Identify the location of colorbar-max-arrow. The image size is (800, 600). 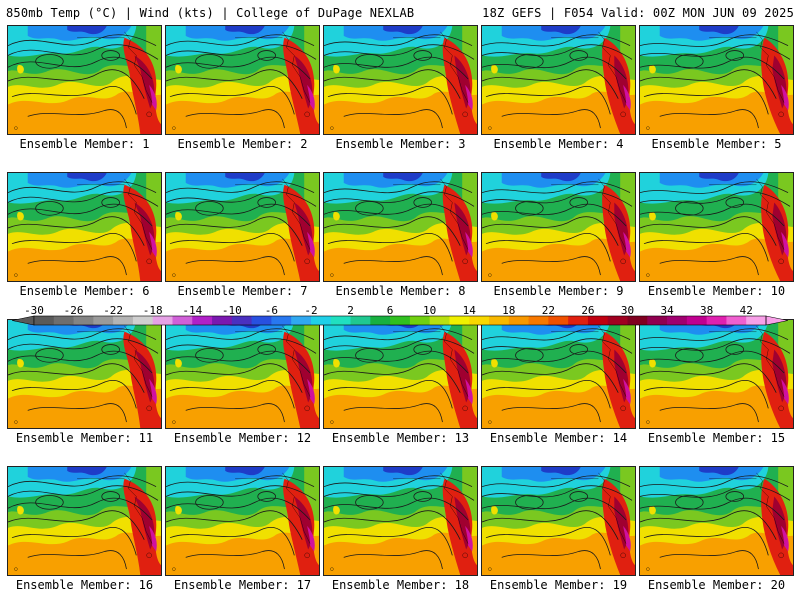
(776, 320).